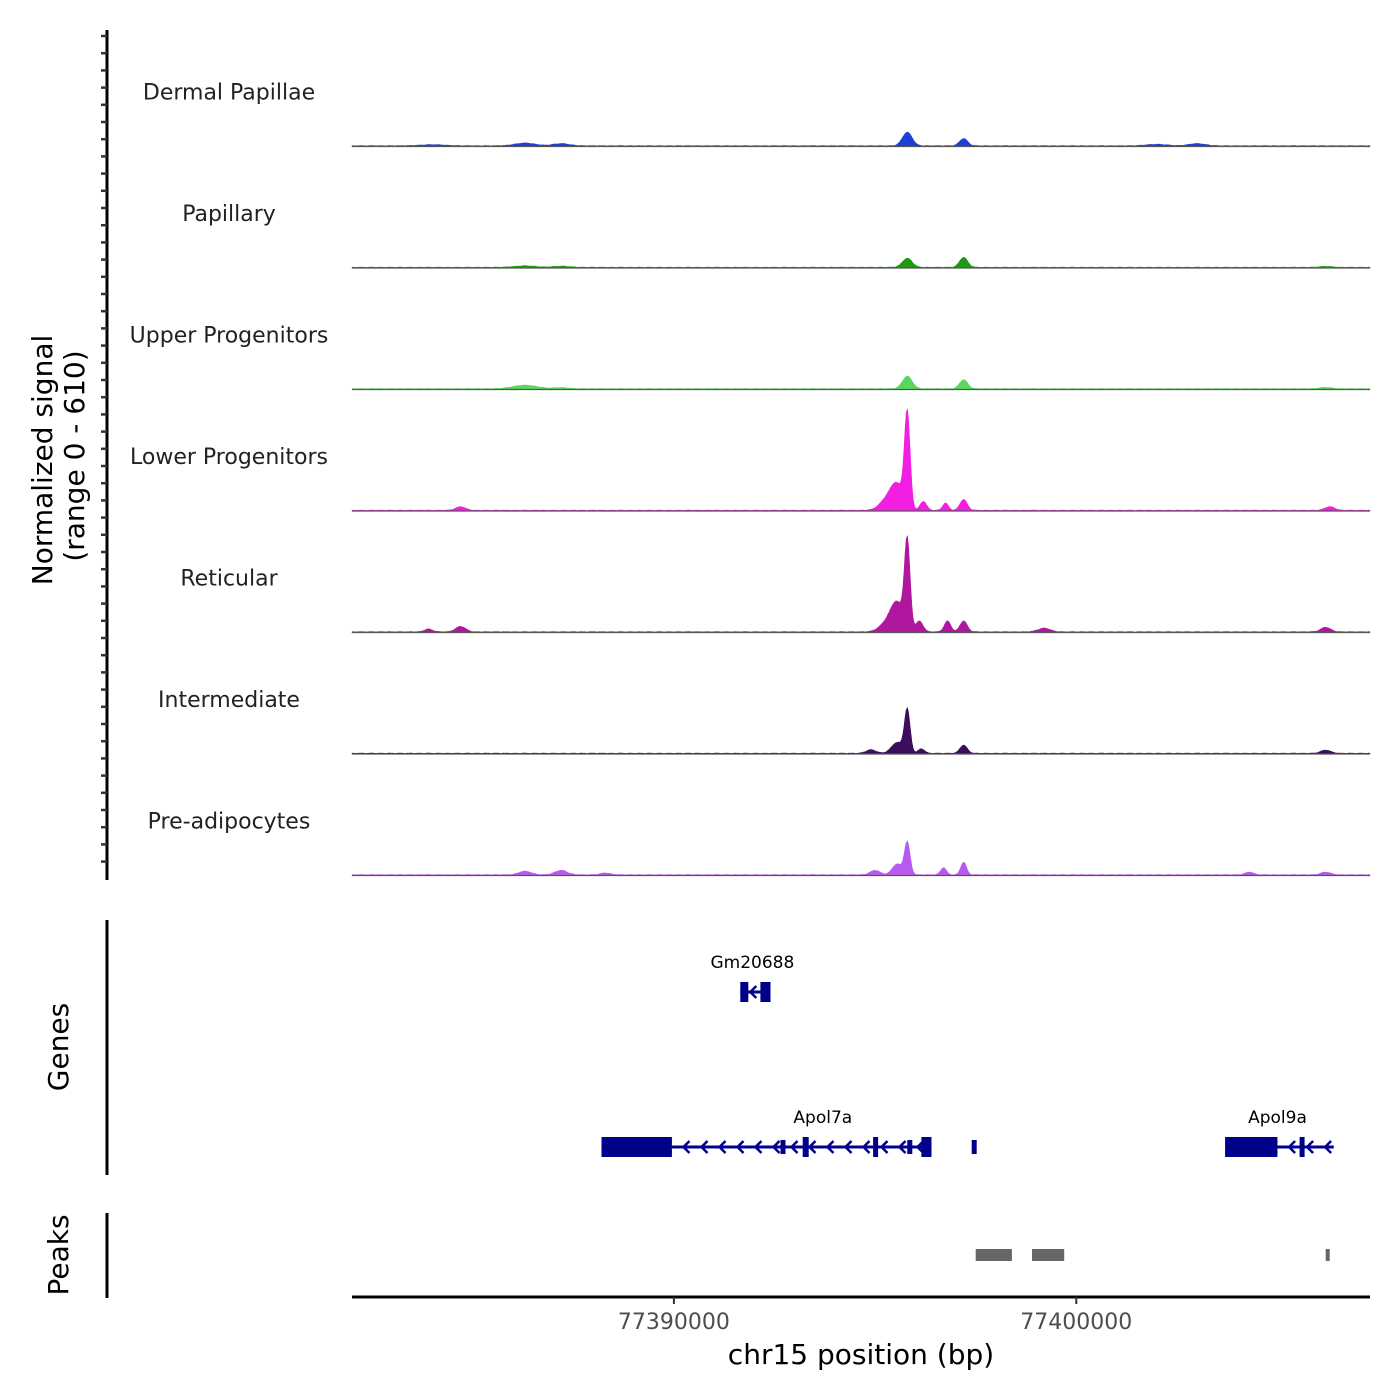 The image size is (1400, 1400). I want to click on x-axis: 77390000 77400000 chr15 position (bp), so click(861, 1333).